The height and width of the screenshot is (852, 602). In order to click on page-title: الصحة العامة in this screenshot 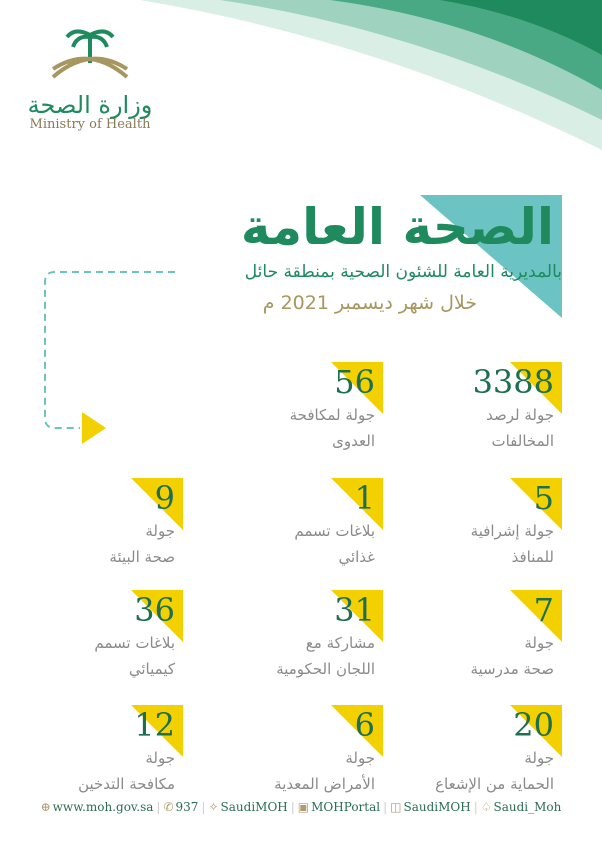, I will do `click(397, 227)`.